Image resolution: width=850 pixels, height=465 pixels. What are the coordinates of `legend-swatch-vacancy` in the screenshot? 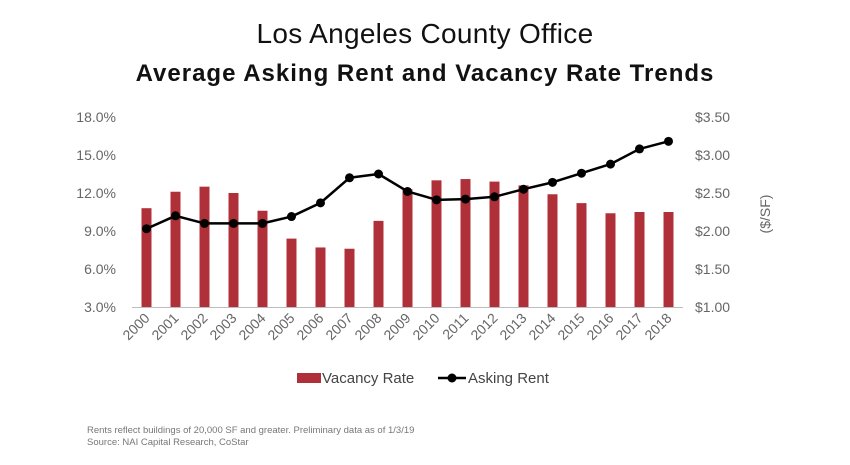 It's located at (309, 378).